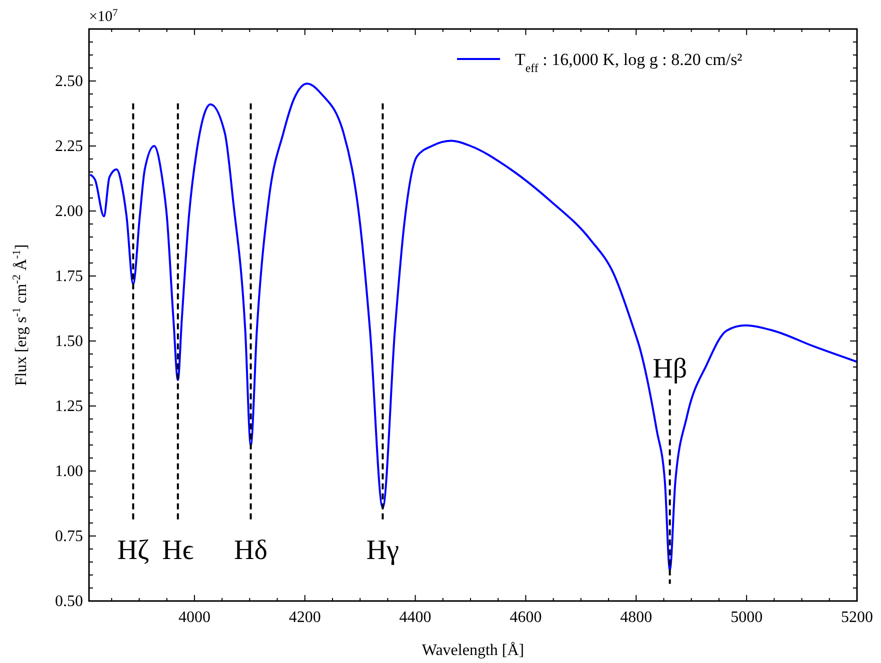 The width and height of the screenshot is (881, 663). I want to click on y-tick-label: 1.00, so click(69, 471).